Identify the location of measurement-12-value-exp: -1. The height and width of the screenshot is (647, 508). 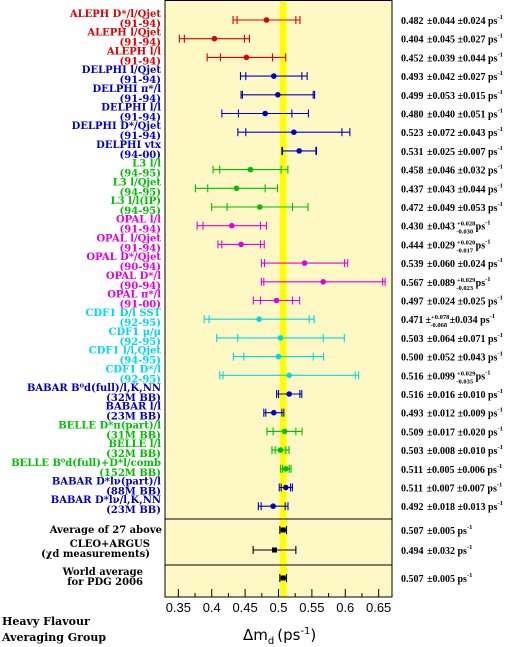
(487, 241).